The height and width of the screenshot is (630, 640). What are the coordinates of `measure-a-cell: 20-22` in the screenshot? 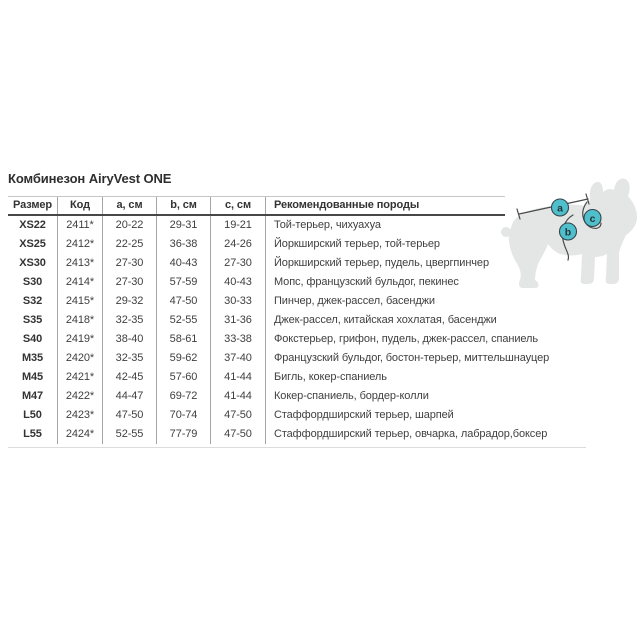 It's located at (129, 225).